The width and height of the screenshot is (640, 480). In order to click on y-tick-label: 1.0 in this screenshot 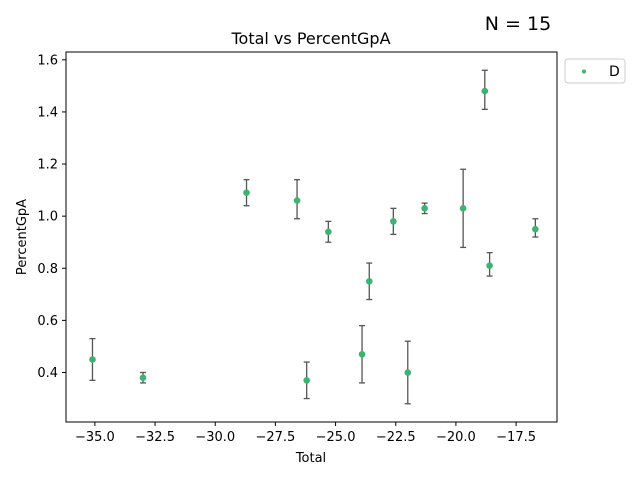, I will do `click(47, 217)`.